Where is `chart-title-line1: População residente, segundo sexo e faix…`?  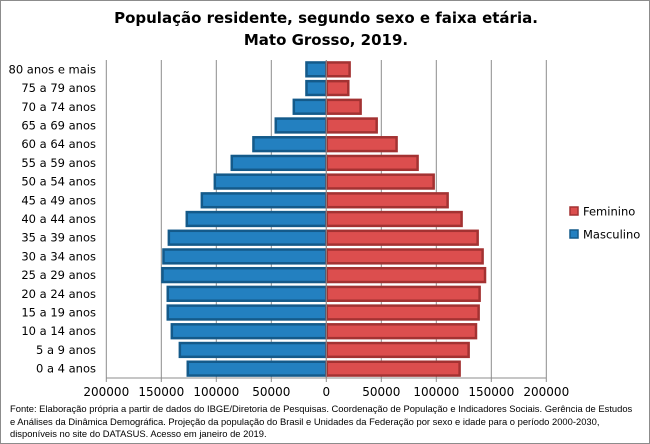
chart-title-line1: População residente, segundo sexo e faix… is located at coordinates (326, 18).